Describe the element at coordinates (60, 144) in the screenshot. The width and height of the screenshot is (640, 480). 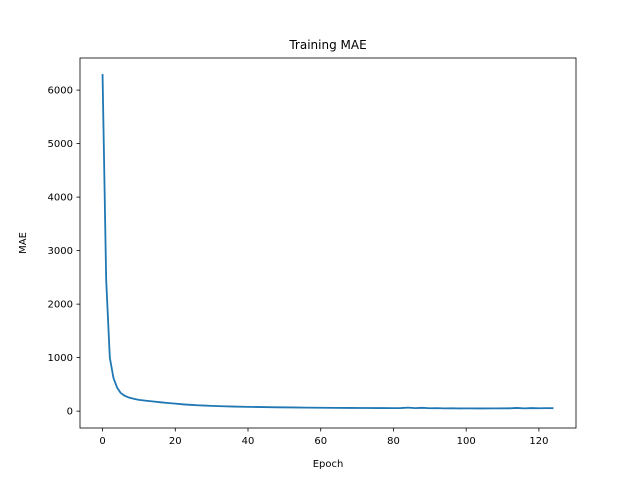
I see `y-tick-label: 5000` at that location.